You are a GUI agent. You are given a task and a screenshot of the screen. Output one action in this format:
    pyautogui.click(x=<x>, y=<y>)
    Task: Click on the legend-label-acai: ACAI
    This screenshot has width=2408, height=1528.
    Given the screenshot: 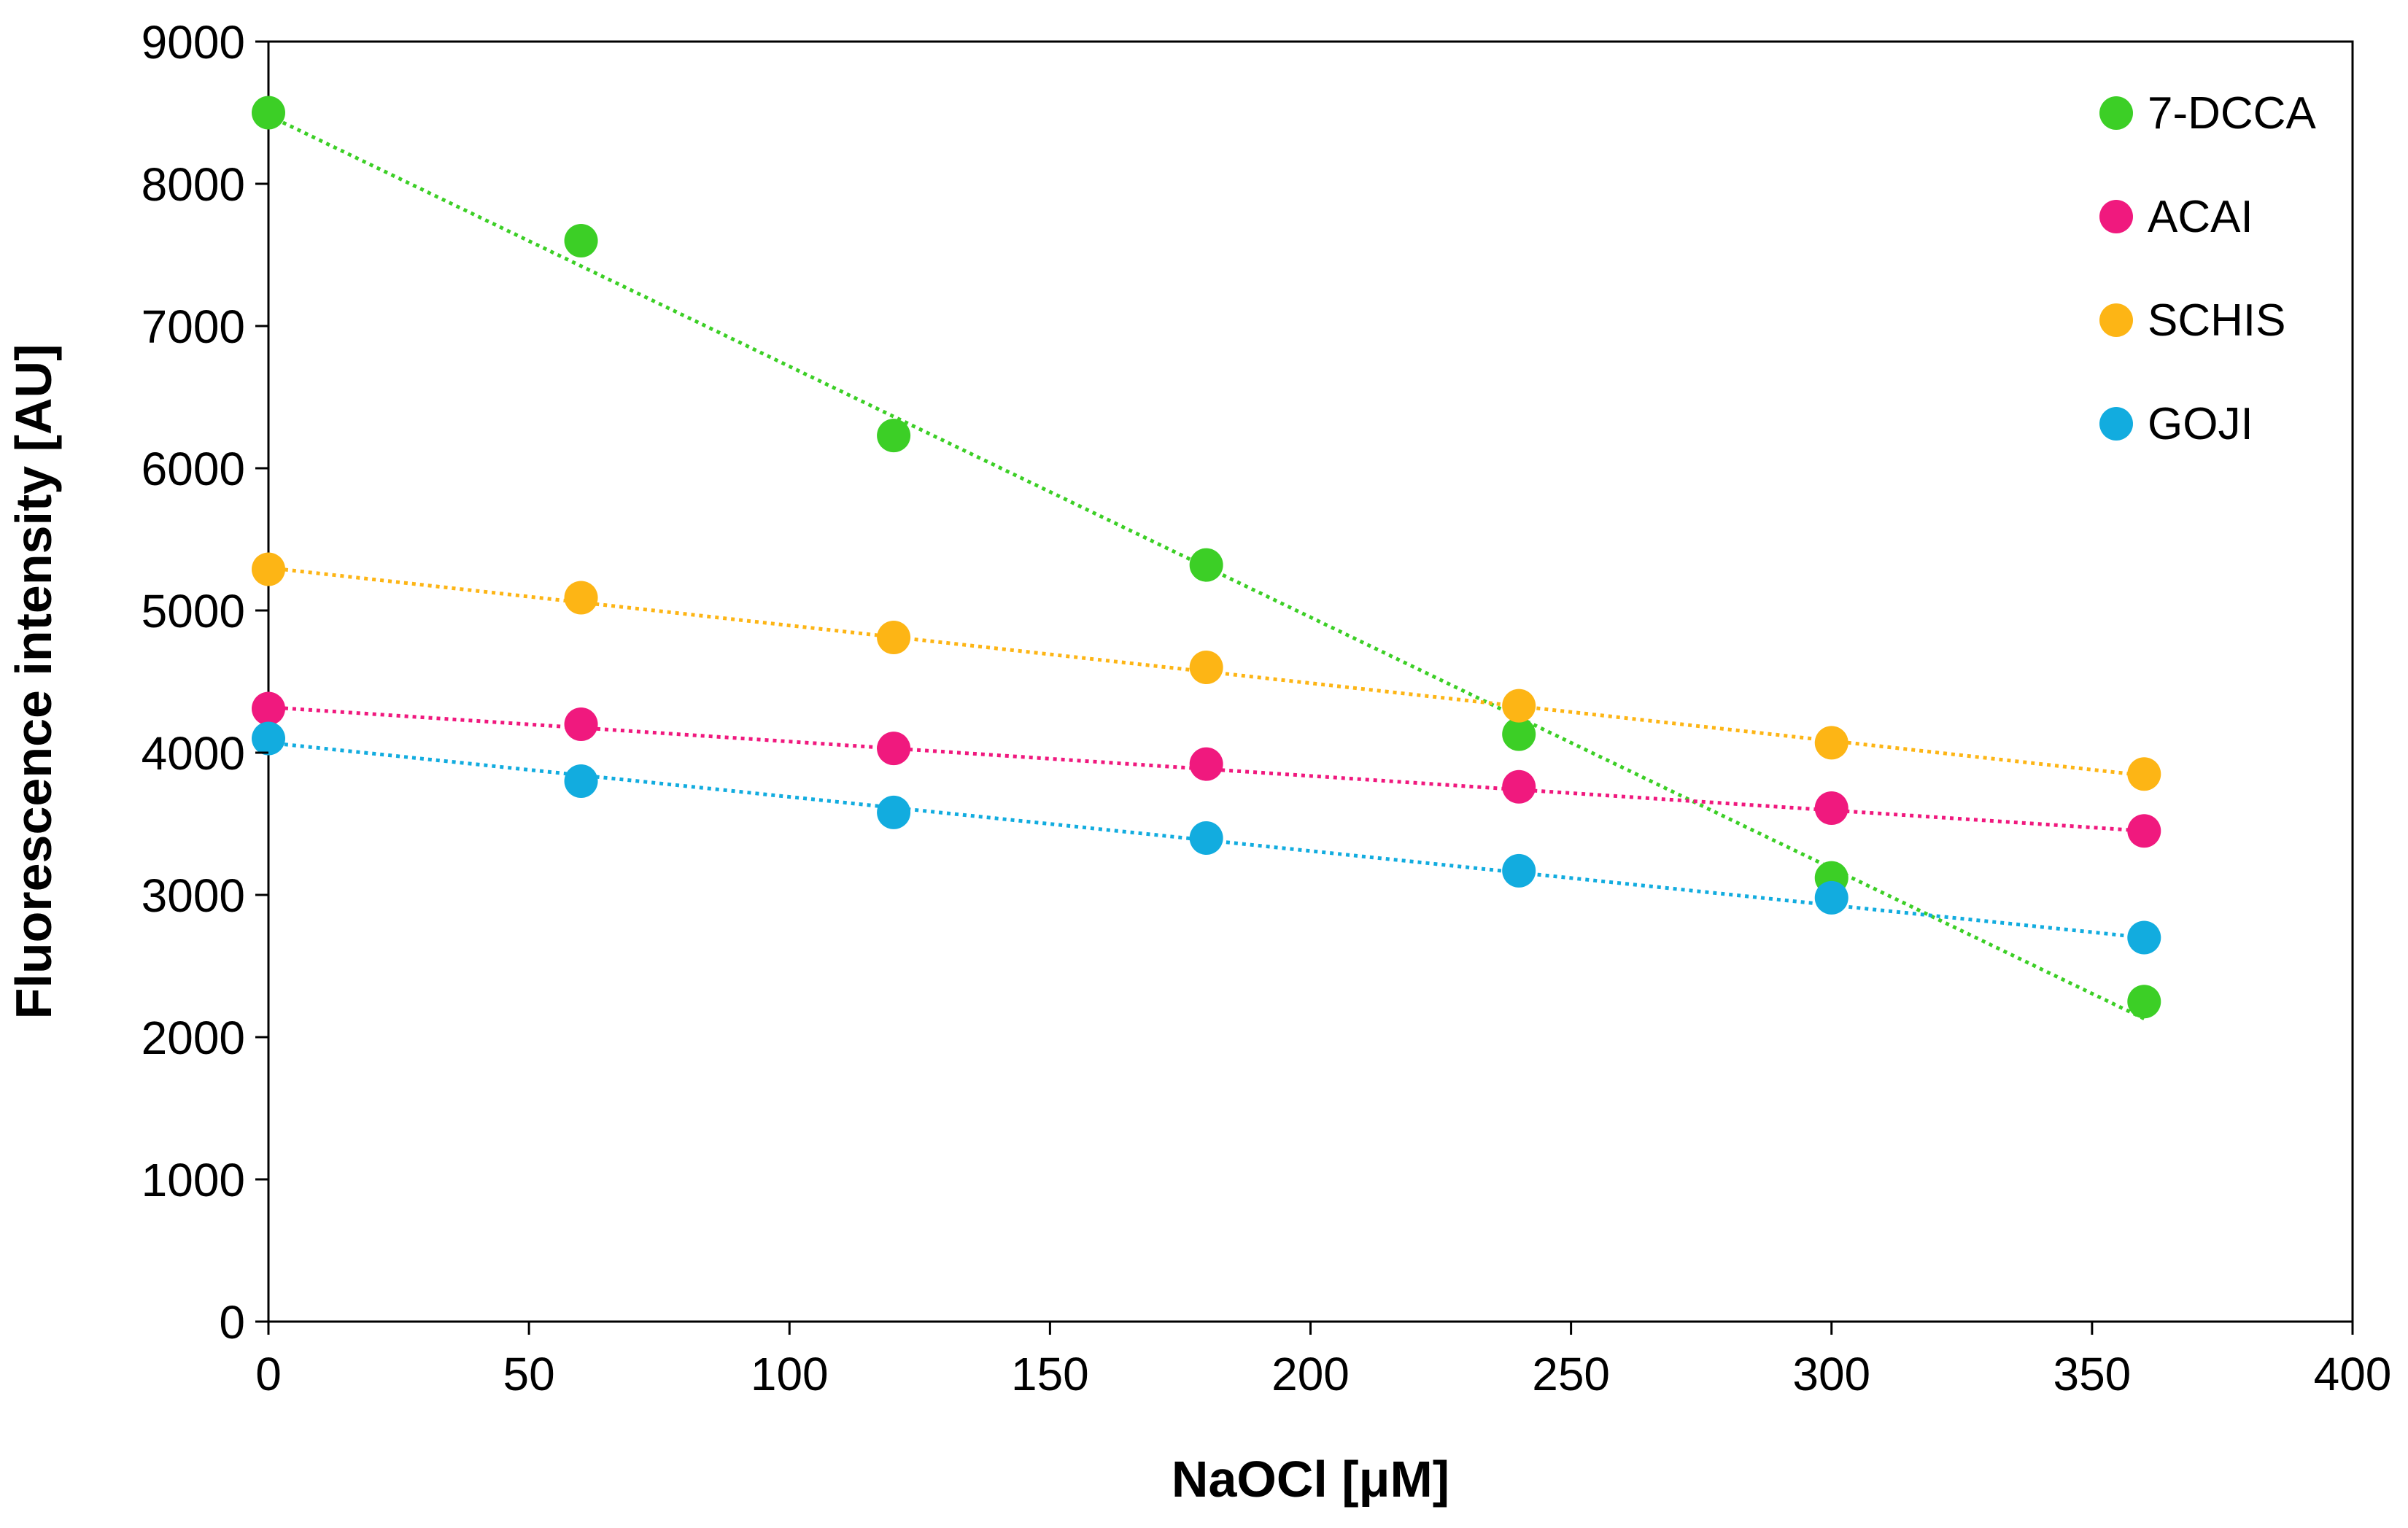 What is the action you would take?
    pyautogui.click(x=2200, y=217)
    